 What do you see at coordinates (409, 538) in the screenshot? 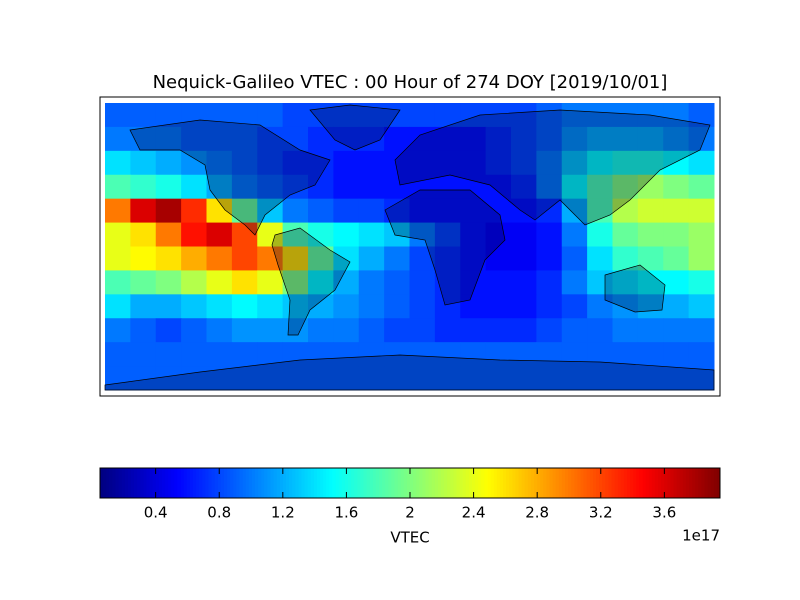
I see `colorbar-label: VTEC` at bounding box center [409, 538].